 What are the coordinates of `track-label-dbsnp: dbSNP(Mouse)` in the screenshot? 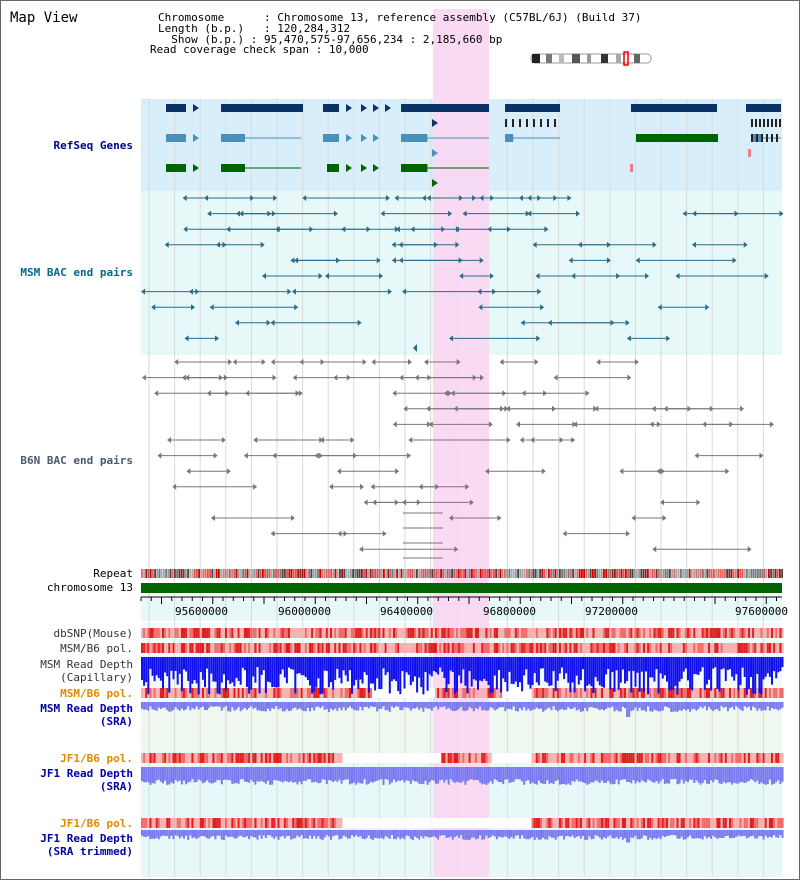 It's located at (93, 633).